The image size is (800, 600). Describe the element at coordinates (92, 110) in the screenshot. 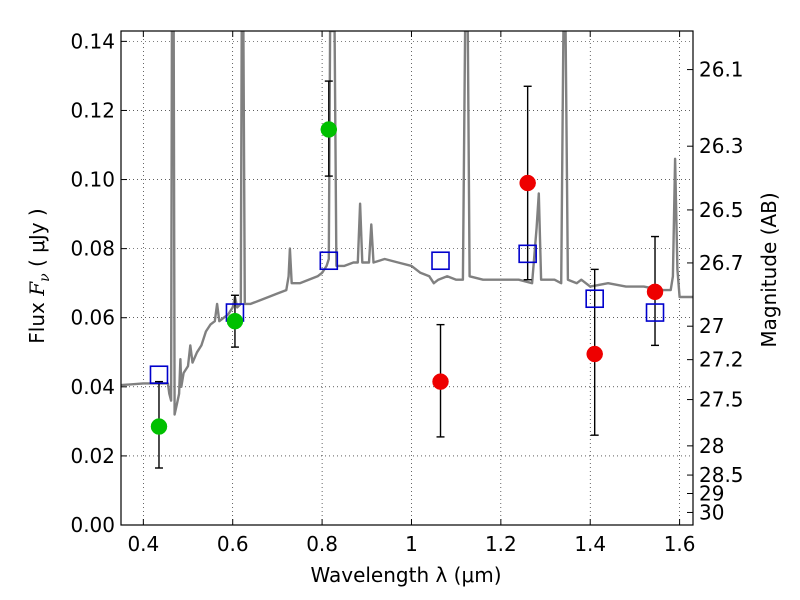

I see `y-tick-label: 0.12` at that location.